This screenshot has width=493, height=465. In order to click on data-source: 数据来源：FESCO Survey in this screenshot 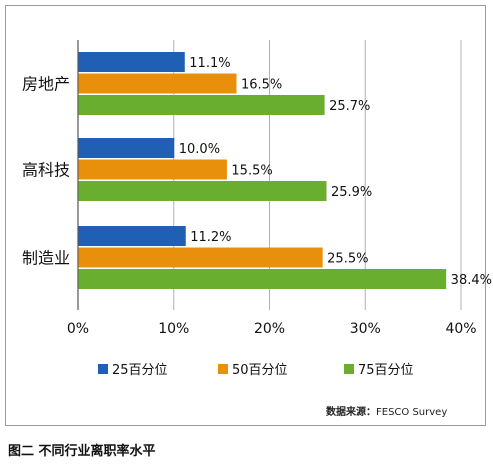, I will do `click(386, 410)`.